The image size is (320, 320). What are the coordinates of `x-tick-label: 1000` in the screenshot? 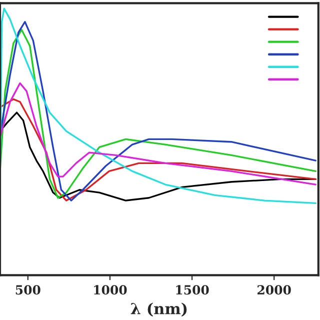 It's located at (110, 290).